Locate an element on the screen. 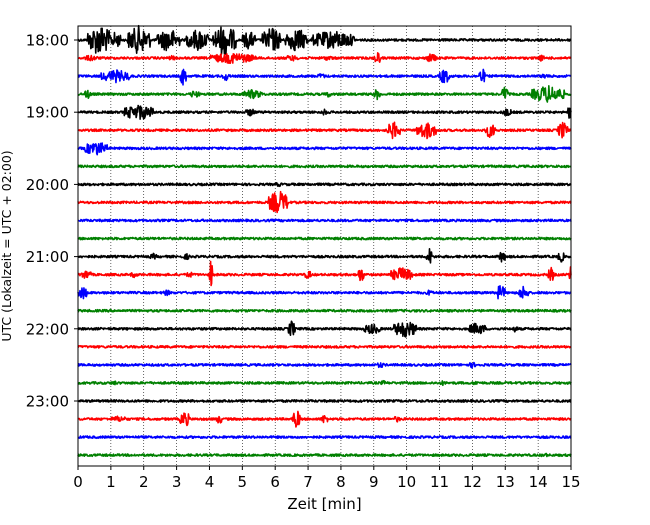  x-tick-label: 0 is located at coordinates (78, 482).